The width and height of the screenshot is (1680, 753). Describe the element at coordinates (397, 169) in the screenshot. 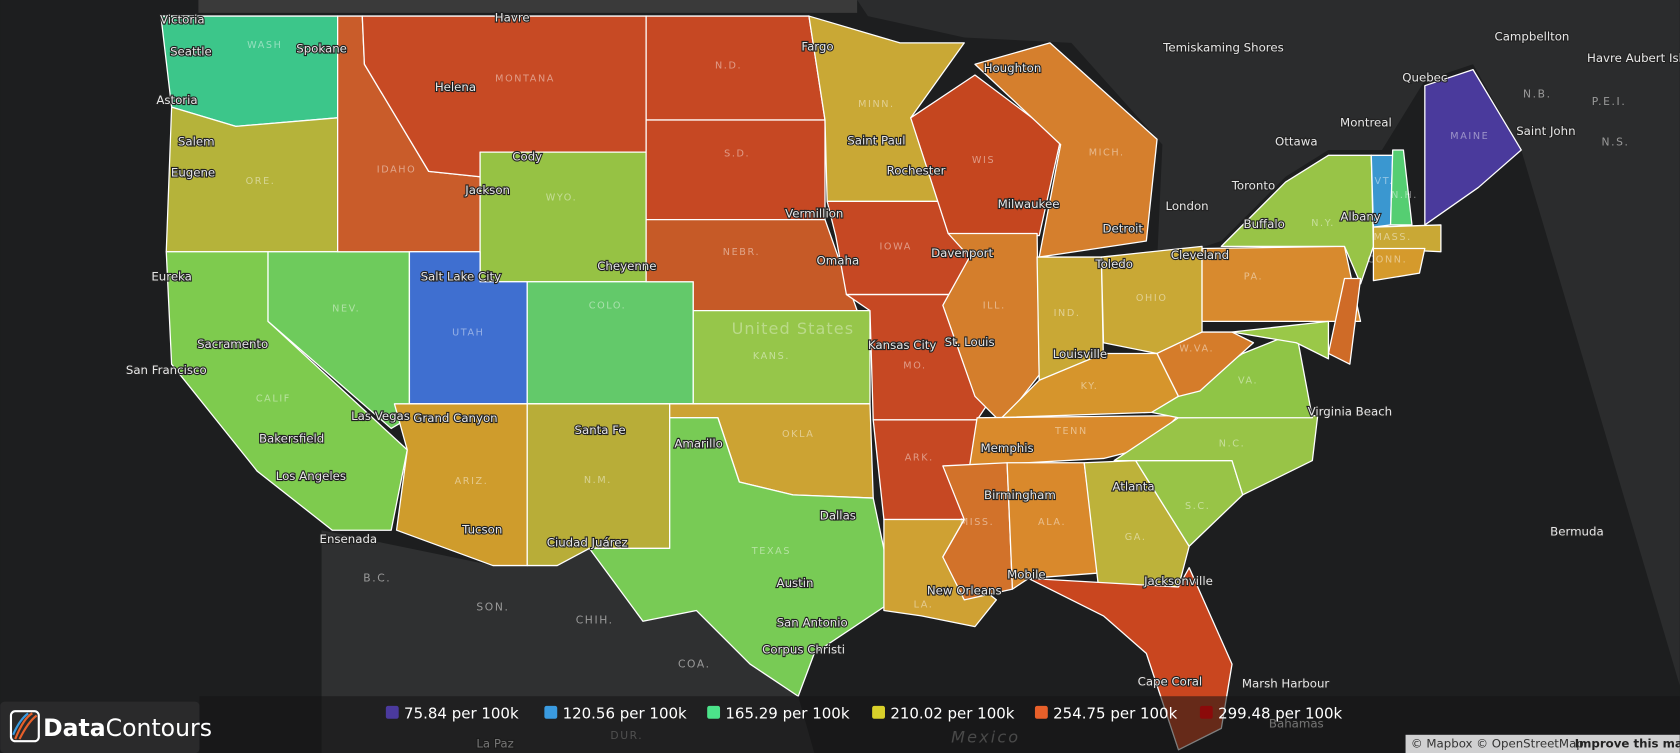

I see `region-label: IDAHO` at that location.